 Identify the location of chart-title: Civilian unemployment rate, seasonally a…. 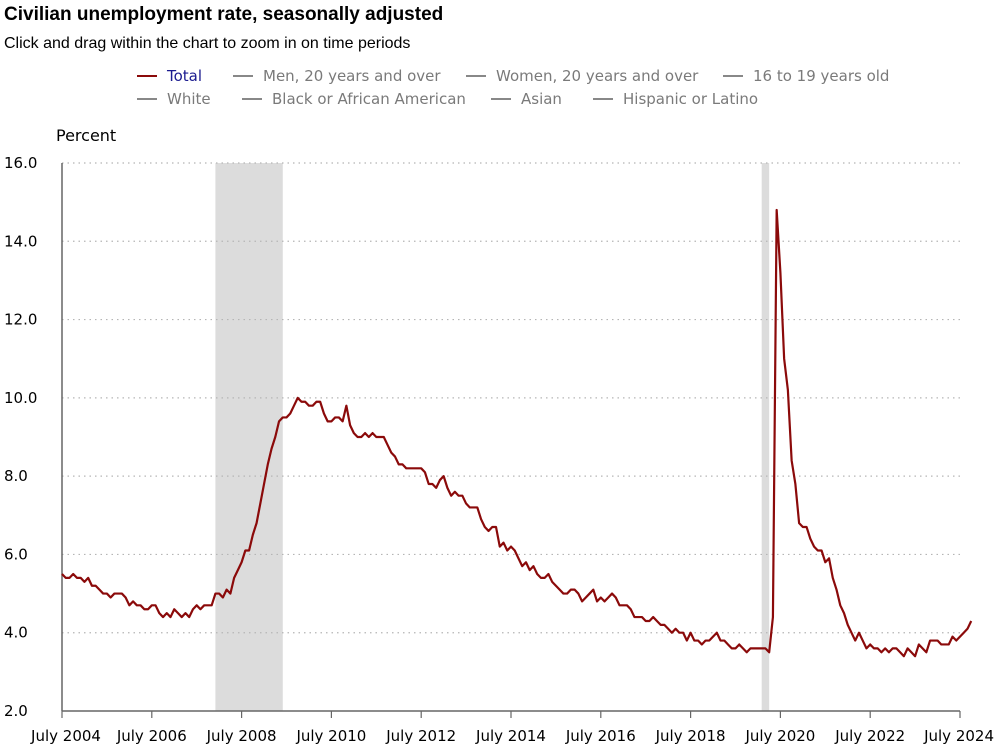
(224, 14).